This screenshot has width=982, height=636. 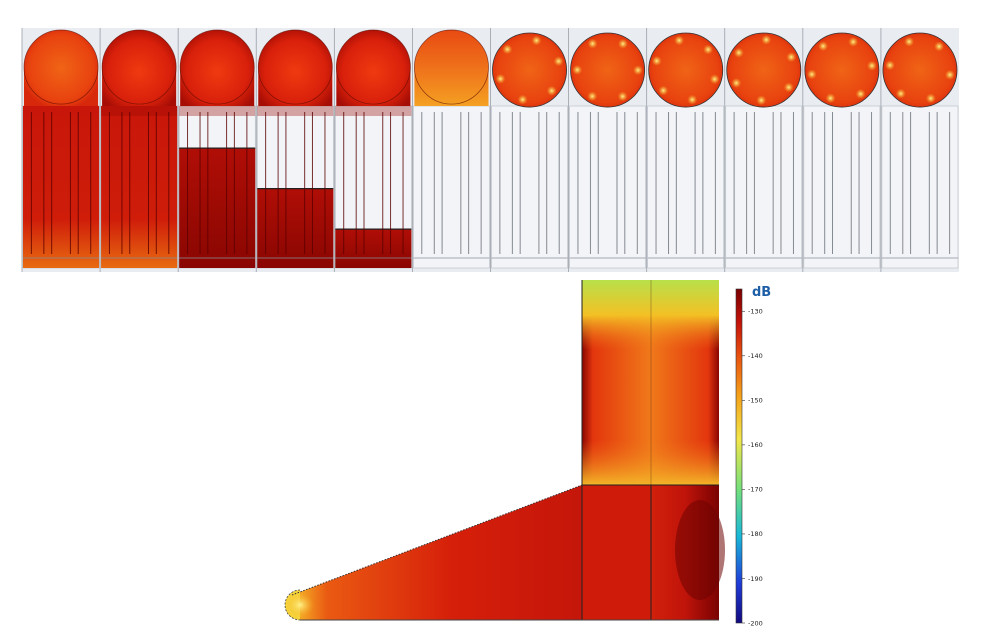 I want to click on box-hot-spot, so click(x=700, y=550).